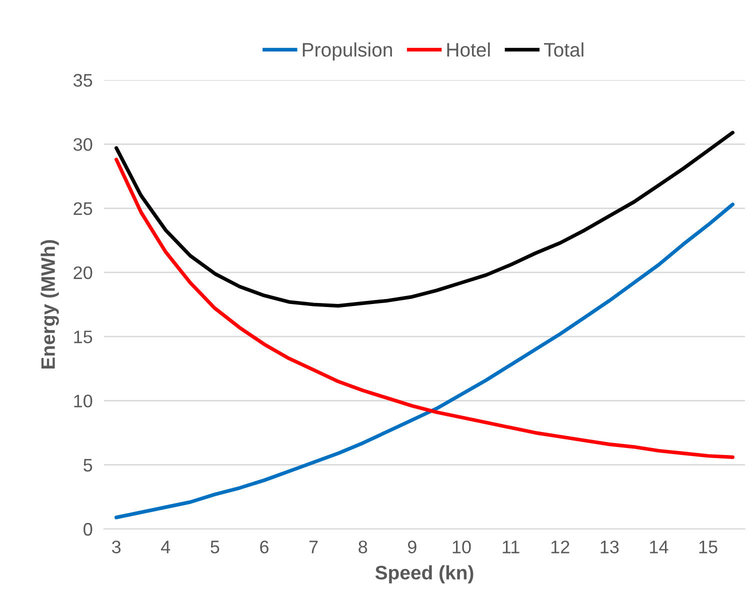 The image size is (756, 609). What do you see at coordinates (461, 547) in the screenshot?
I see `x-tick-label: 10` at bounding box center [461, 547].